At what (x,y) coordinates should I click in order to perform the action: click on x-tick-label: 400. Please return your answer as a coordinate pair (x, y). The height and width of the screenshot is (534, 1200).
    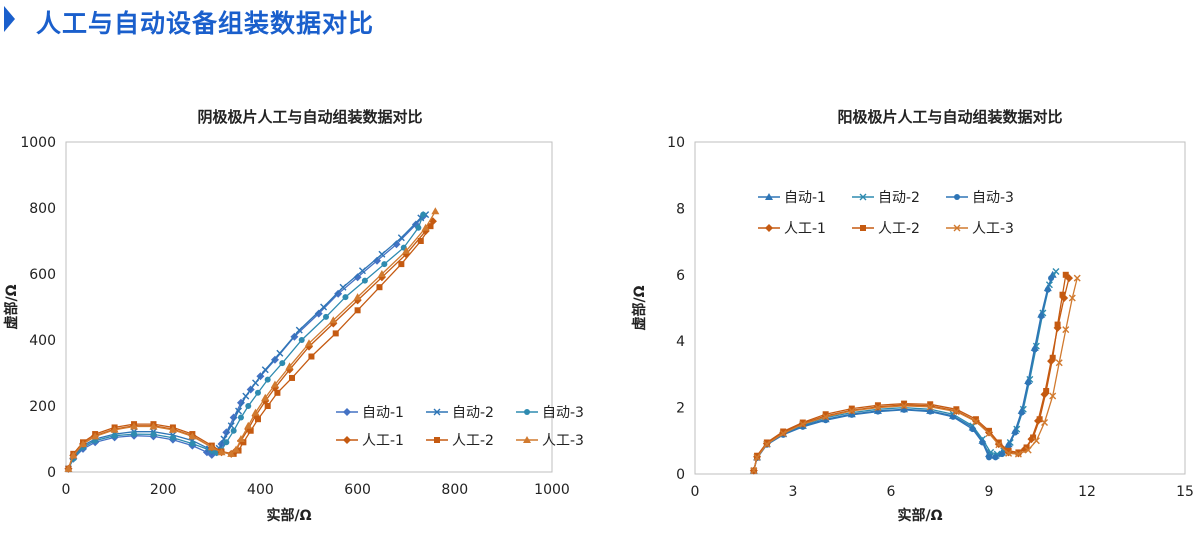
    Looking at the image, I should click on (260, 490).